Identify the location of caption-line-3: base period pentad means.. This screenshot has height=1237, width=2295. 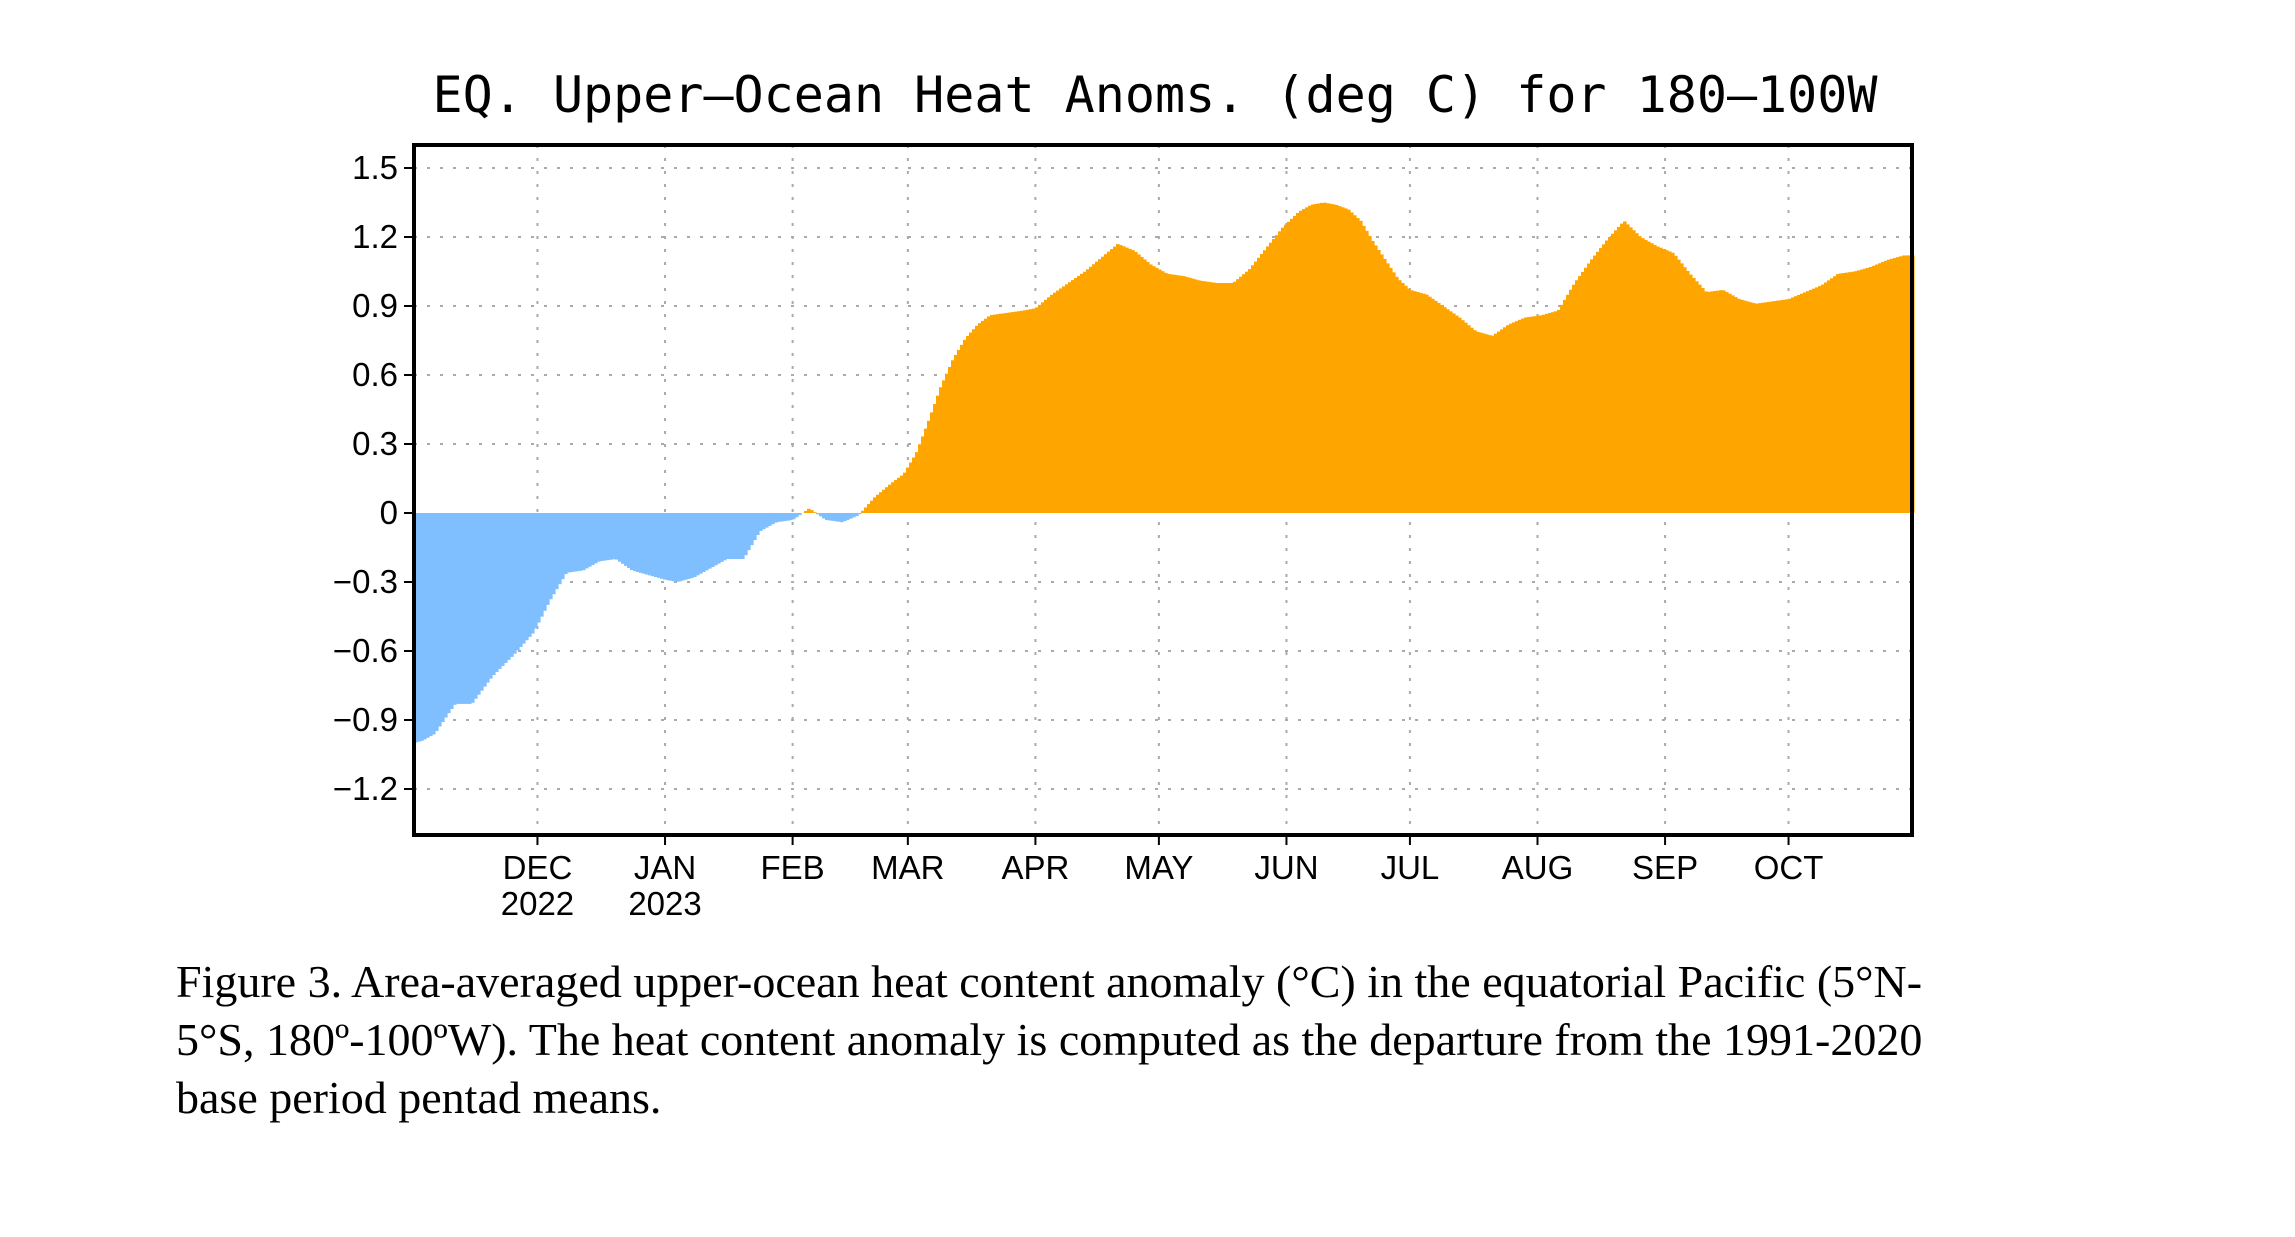
(419, 1097).